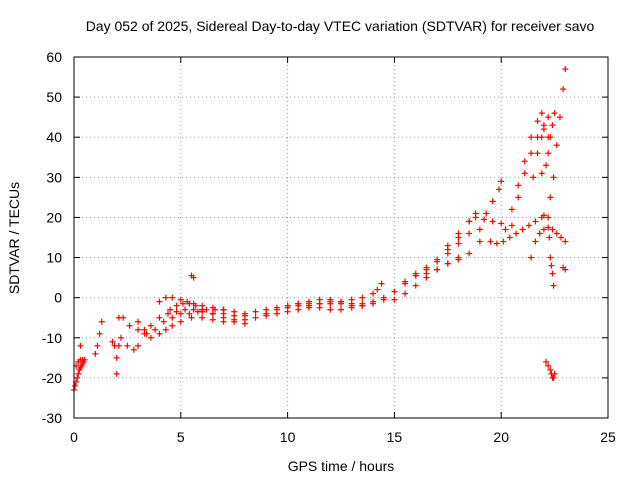  I want to click on x-tick-label: 10, so click(288, 437).